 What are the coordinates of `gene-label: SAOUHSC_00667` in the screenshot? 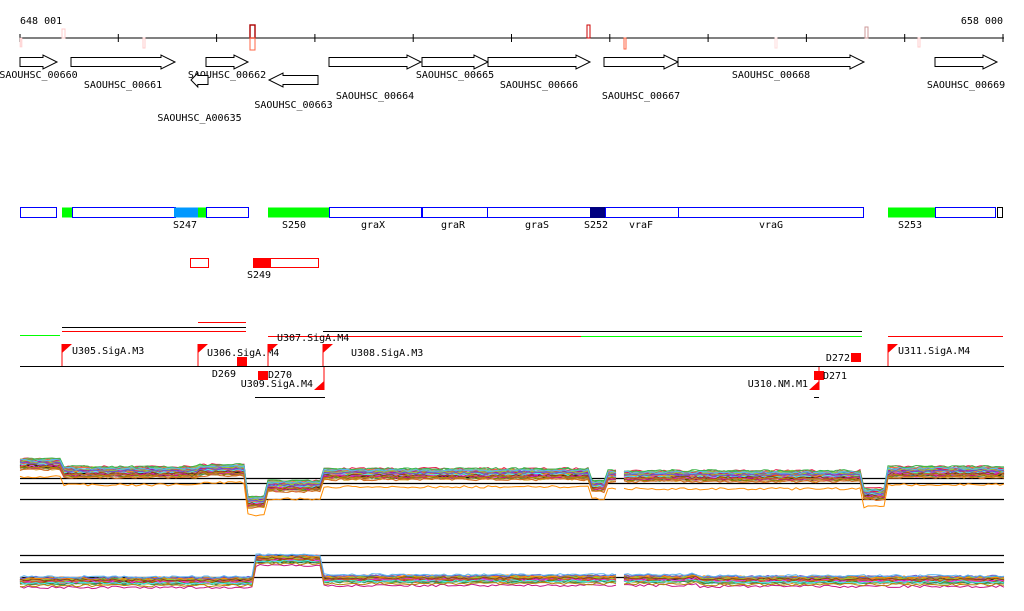 It's located at (641, 96).